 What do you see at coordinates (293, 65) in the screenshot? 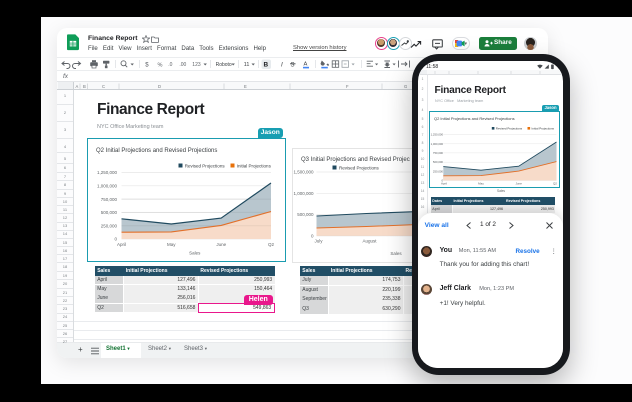
I see `svg-text: S` at bounding box center [293, 65].